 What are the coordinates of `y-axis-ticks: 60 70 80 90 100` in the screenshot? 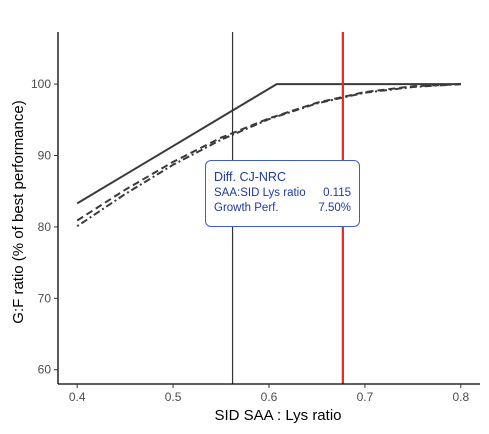 It's located at (44, 227).